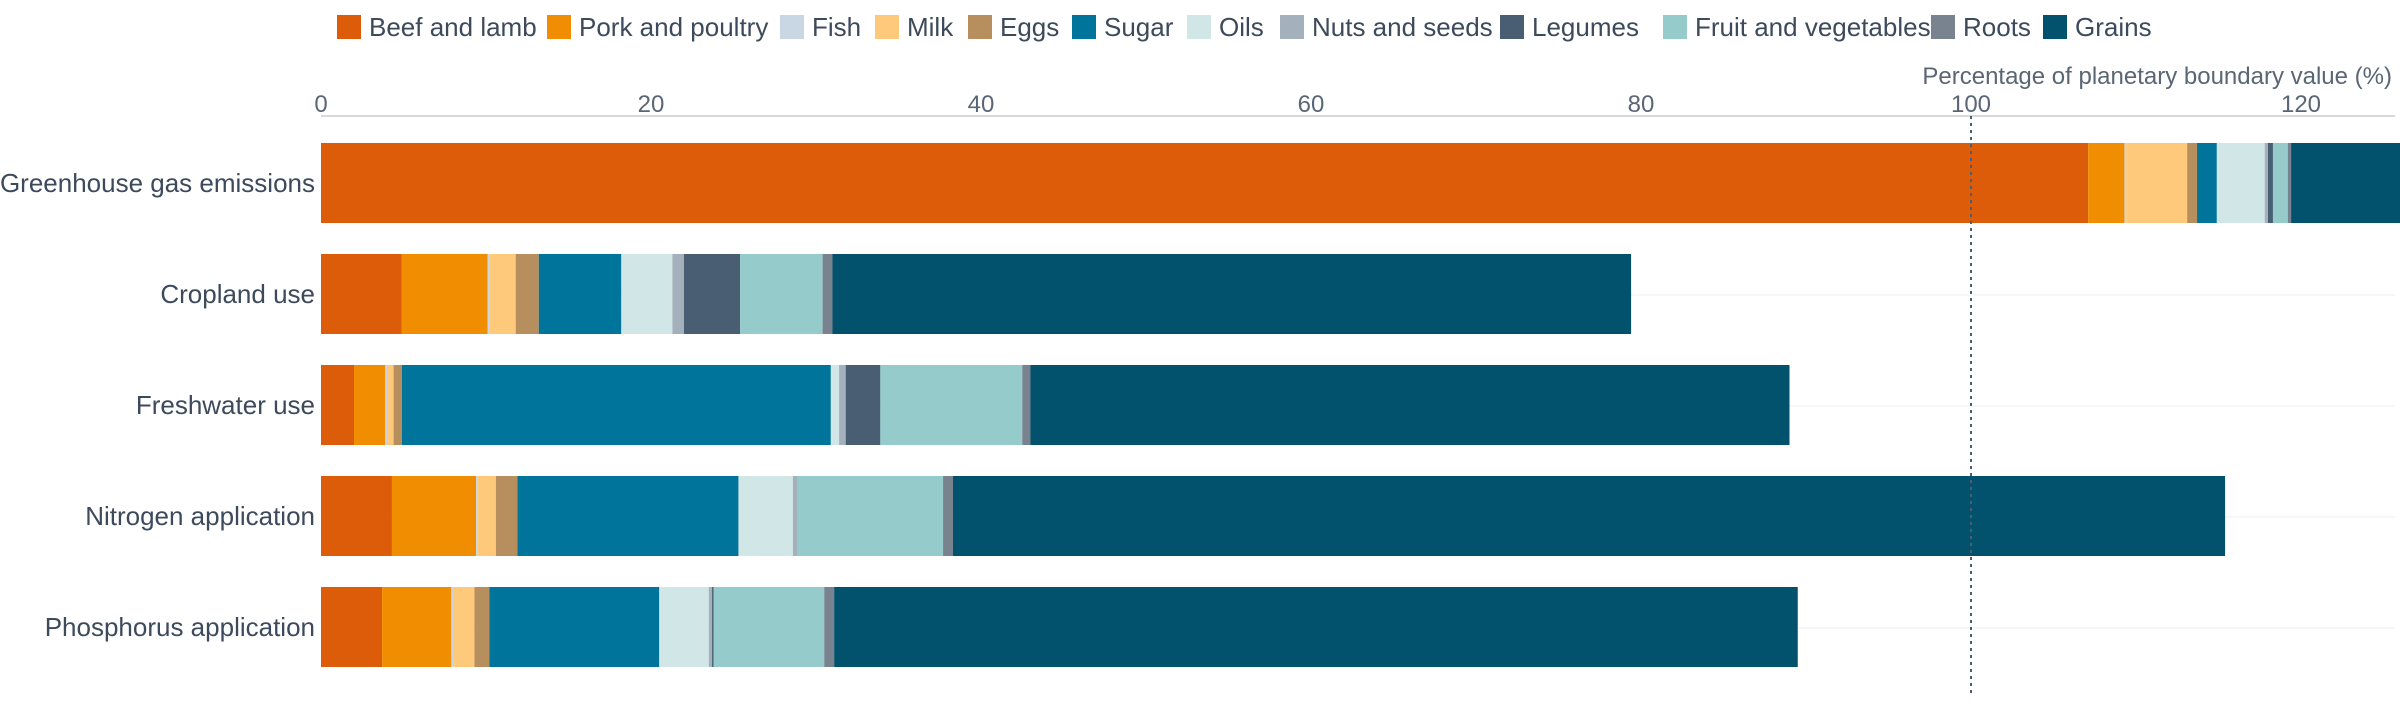 This screenshot has width=2400, height=705. I want to click on bar-cropland-use-oils, so click(647, 294).